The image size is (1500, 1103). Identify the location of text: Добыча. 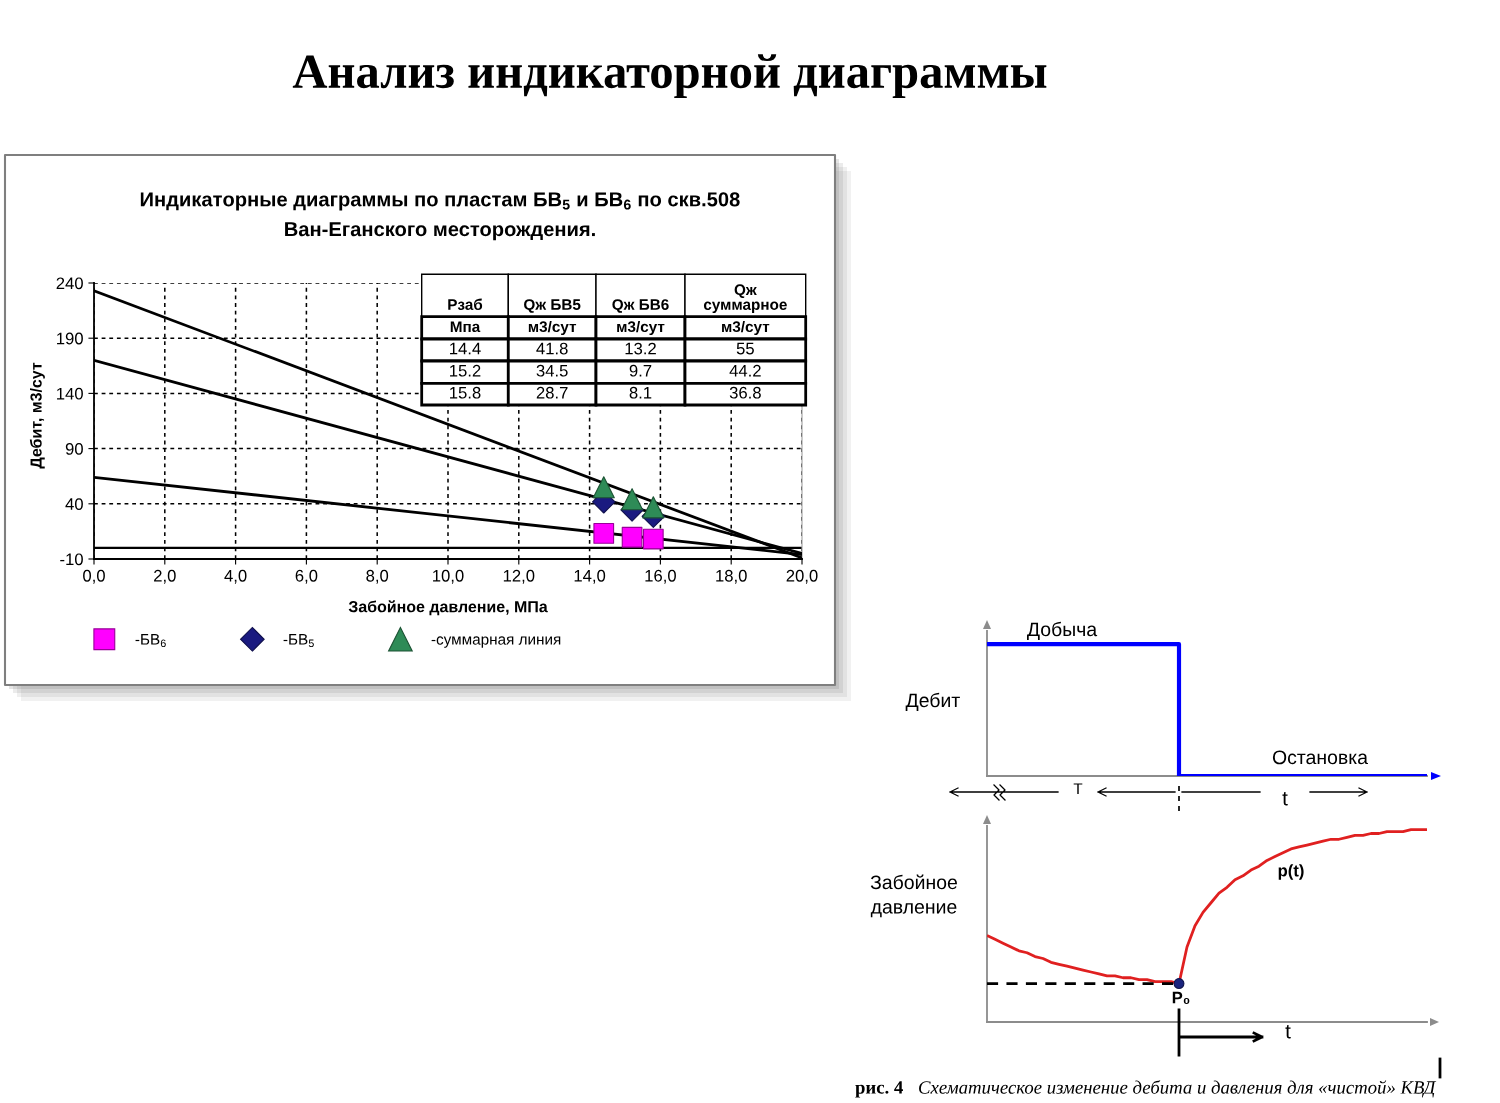
(1062, 630).